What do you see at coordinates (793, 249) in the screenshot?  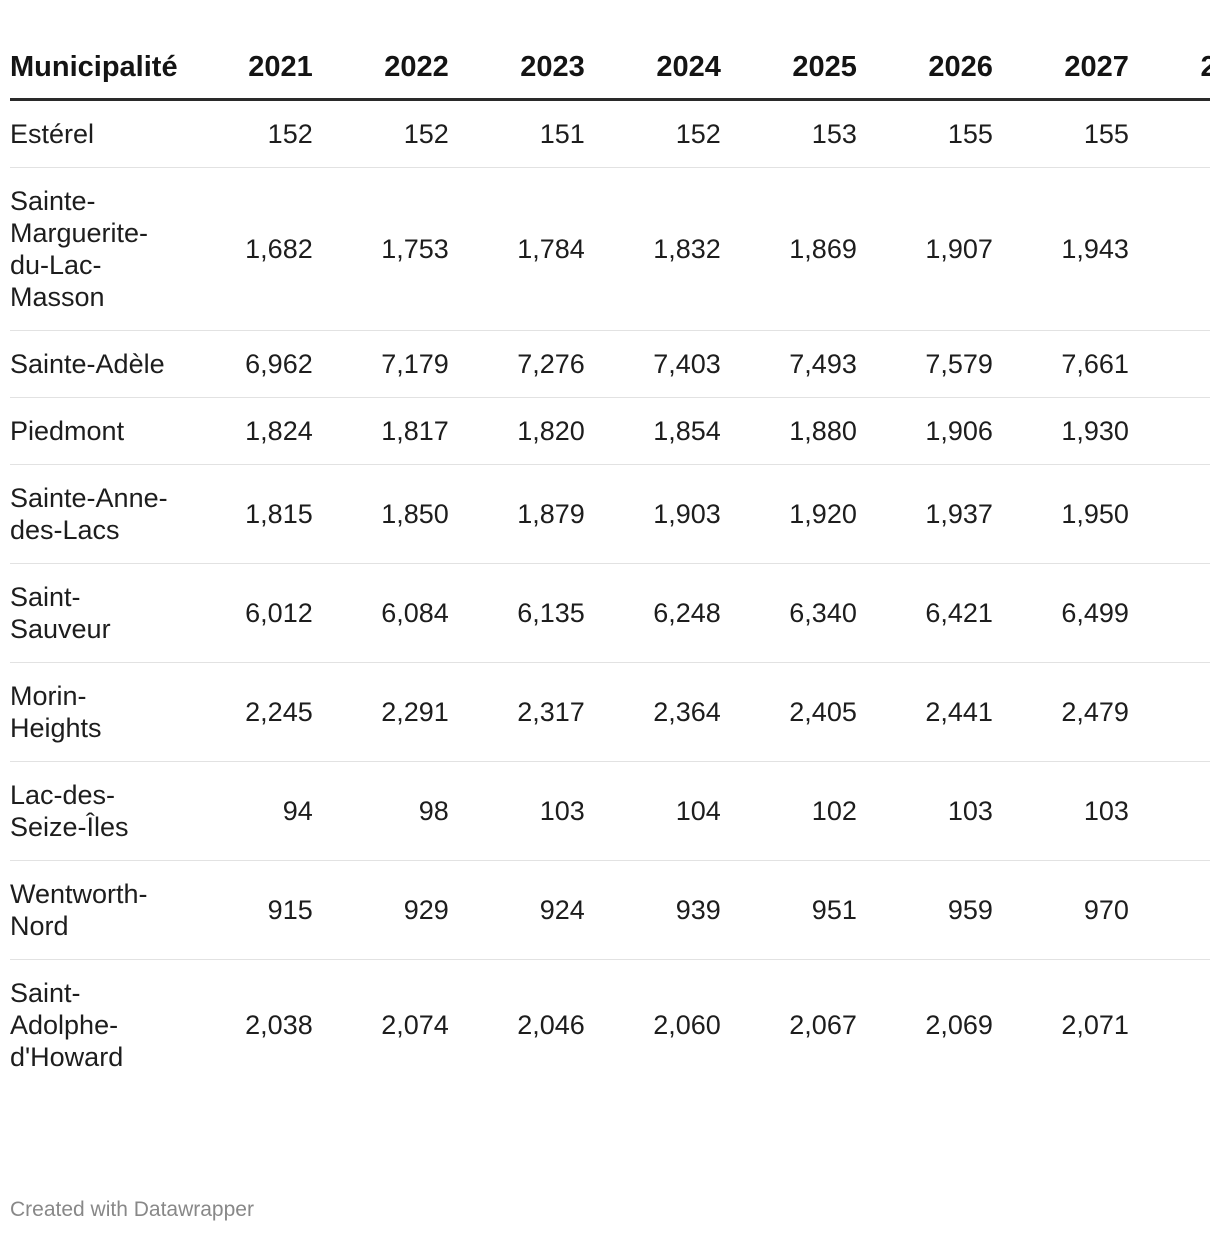 I see `population-value-cell: 1,869` at bounding box center [793, 249].